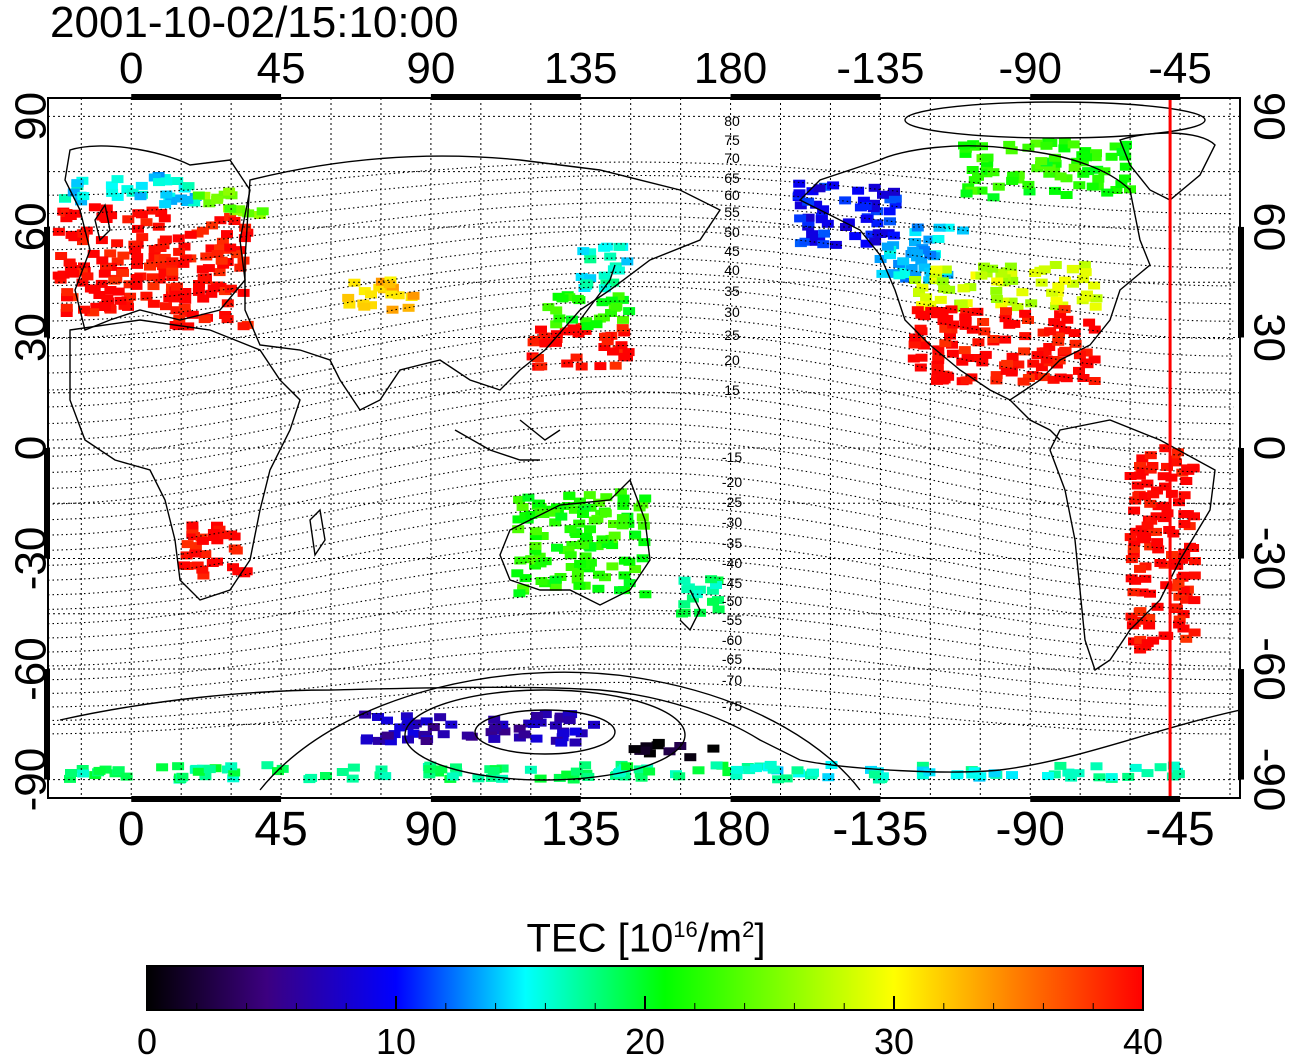  Describe the element at coordinates (147, 1039) in the screenshot. I see `colorbar-tick-label: 0` at that location.